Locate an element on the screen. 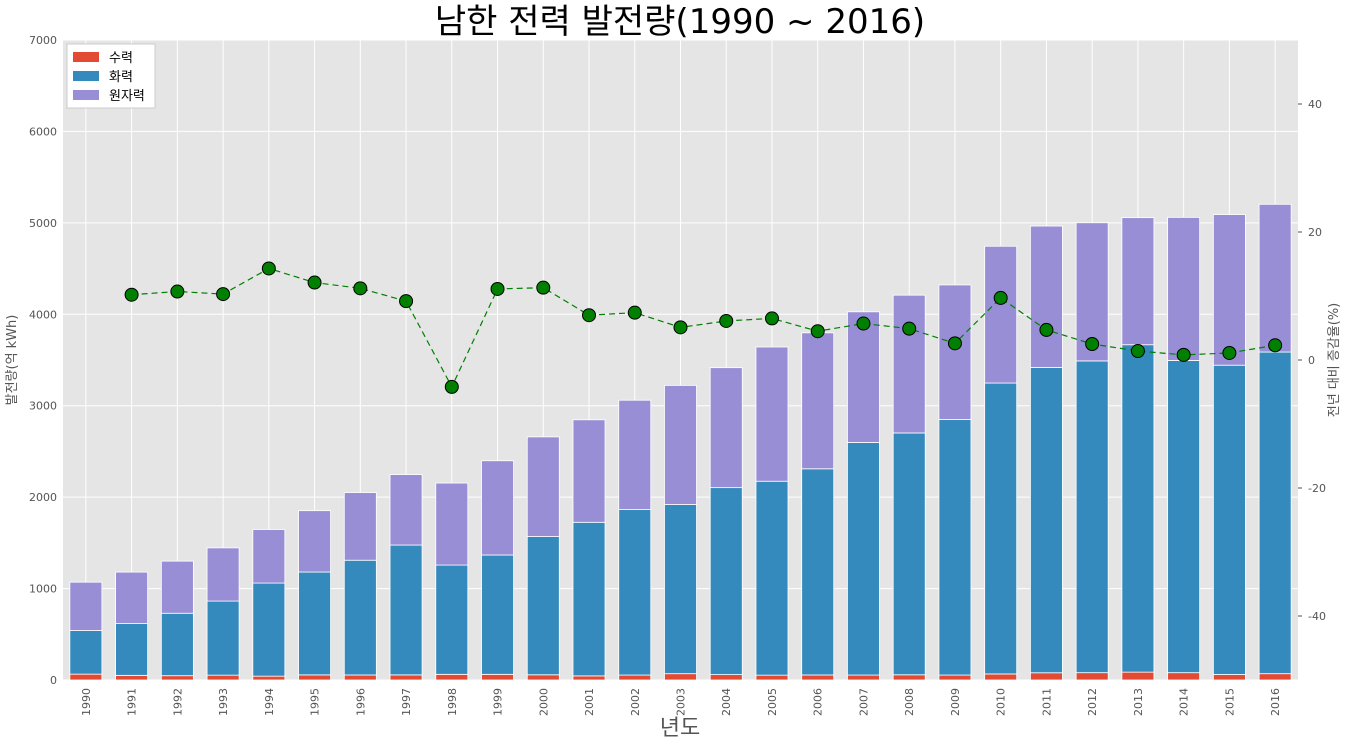  x-tick-label: 1996 is located at coordinates (360, 702).